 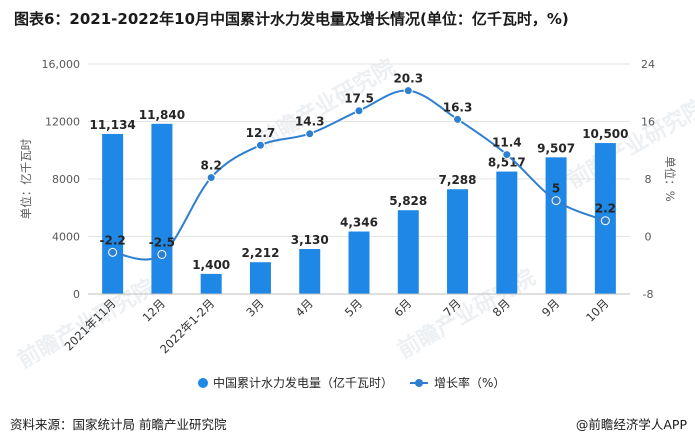 I want to click on bar-value-label: 10,500, so click(x=605, y=134).